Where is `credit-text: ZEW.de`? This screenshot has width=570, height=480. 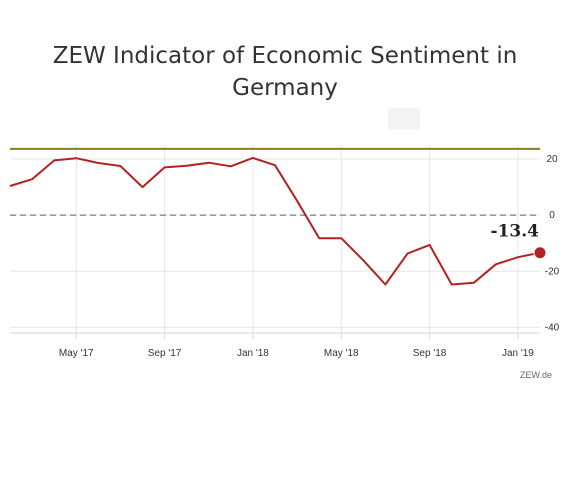 credit-text: ZEW.de is located at coordinates (536, 375).